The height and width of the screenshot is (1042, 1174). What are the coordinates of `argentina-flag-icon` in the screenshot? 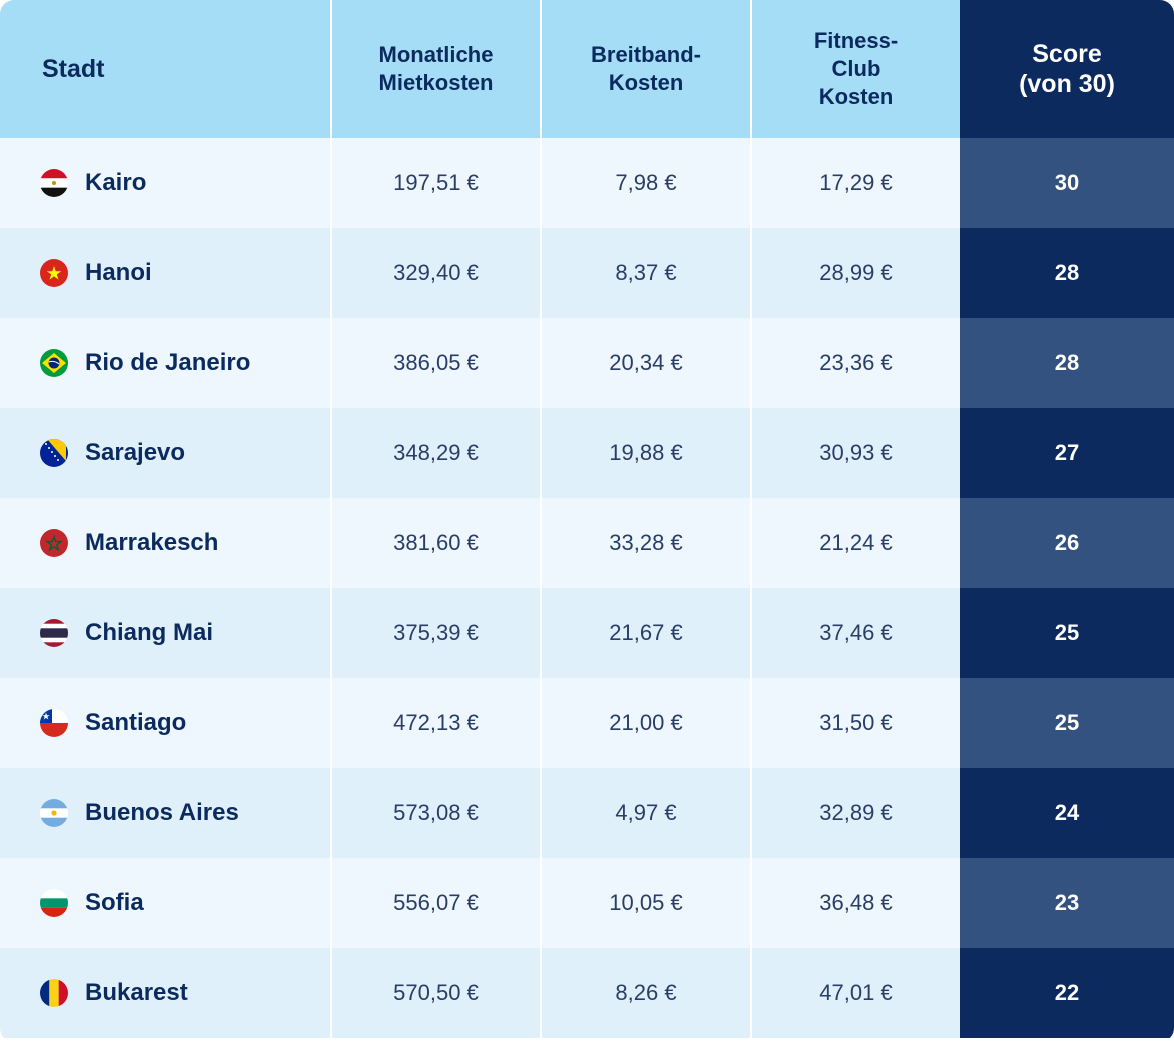 It's located at (54, 813).